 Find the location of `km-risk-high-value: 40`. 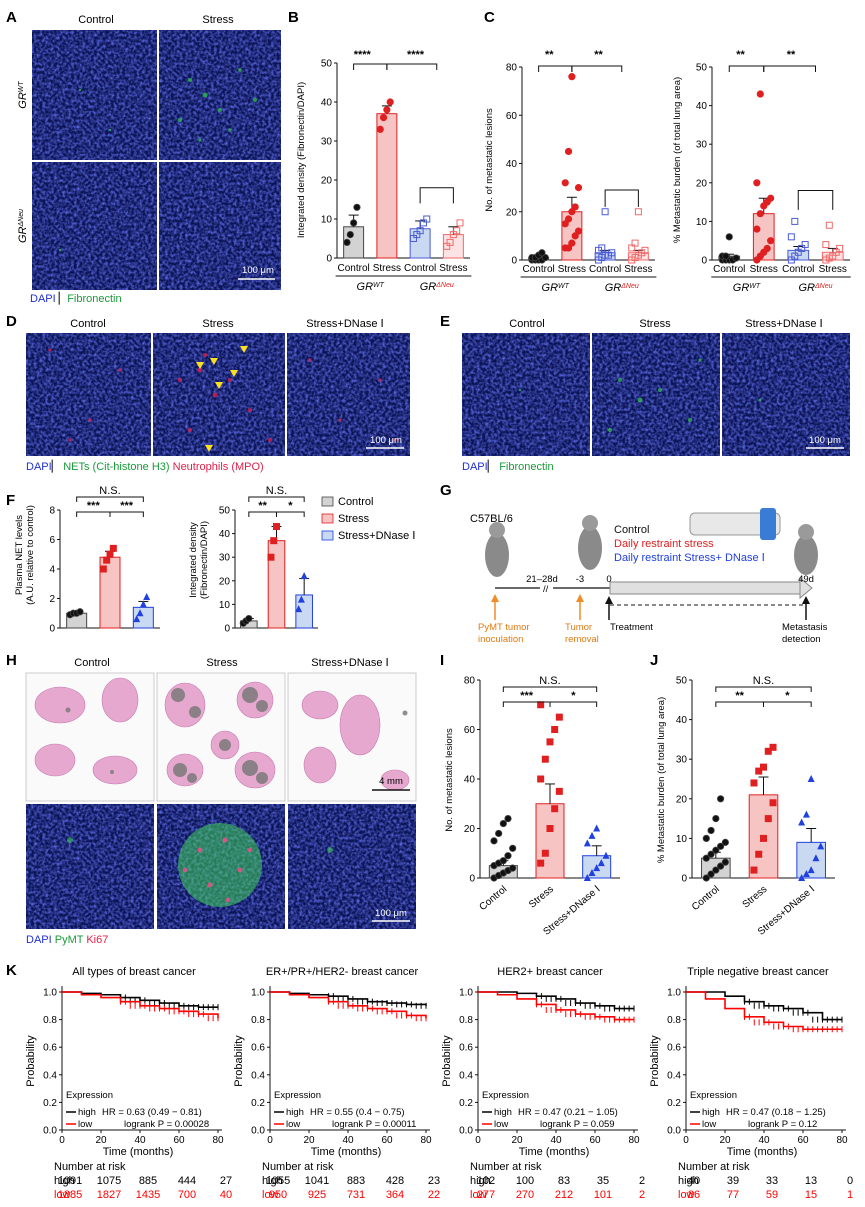

km-risk-high-value: 40 is located at coordinates (694, 1181).